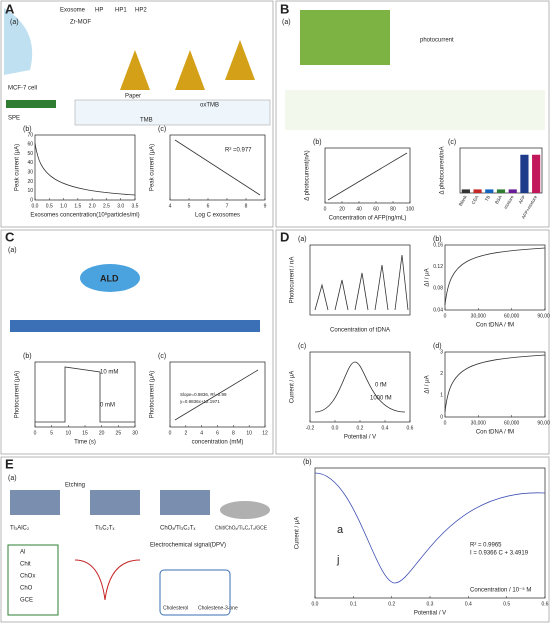  I want to click on y-tick-label: 0.16, so click(438, 245).